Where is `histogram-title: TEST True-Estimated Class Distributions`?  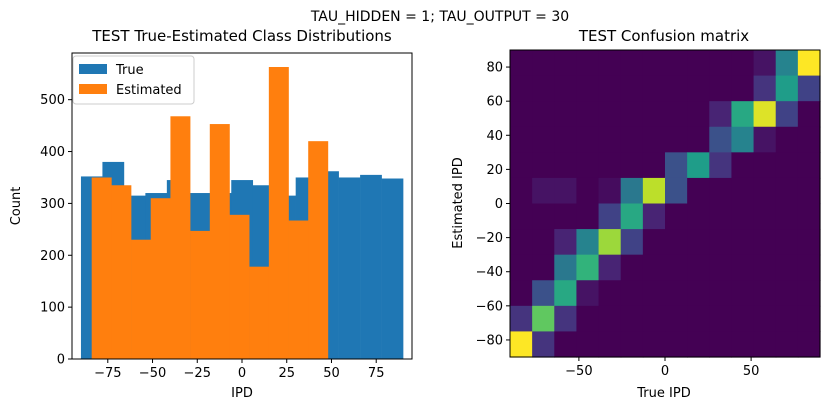
histogram-title: TEST True-Estimated Class Distributions is located at coordinates (241, 36).